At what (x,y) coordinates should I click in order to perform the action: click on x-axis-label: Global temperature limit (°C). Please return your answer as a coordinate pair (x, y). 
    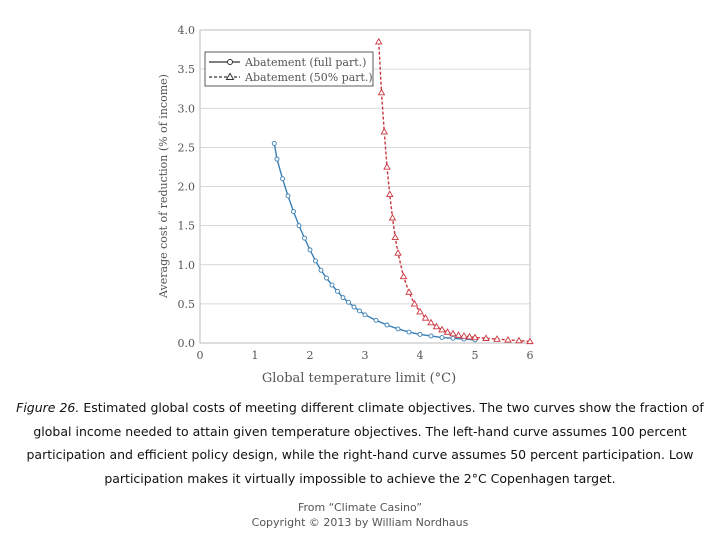
    Looking at the image, I should click on (359, 378).